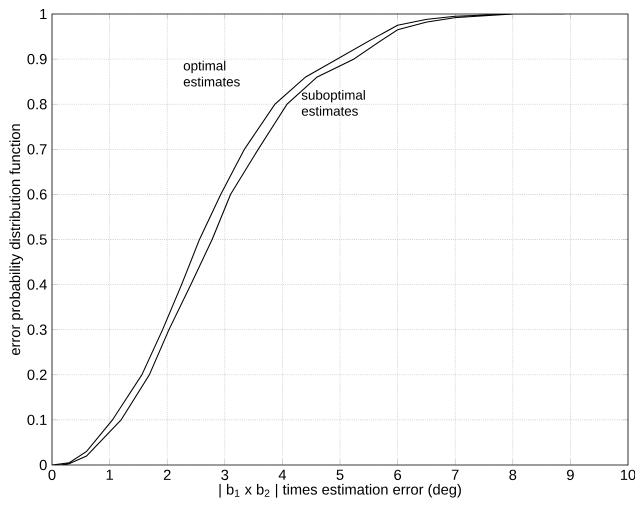 The image size is (635, 509). I want to click on x-tick-label: 5, so click(340, 475).